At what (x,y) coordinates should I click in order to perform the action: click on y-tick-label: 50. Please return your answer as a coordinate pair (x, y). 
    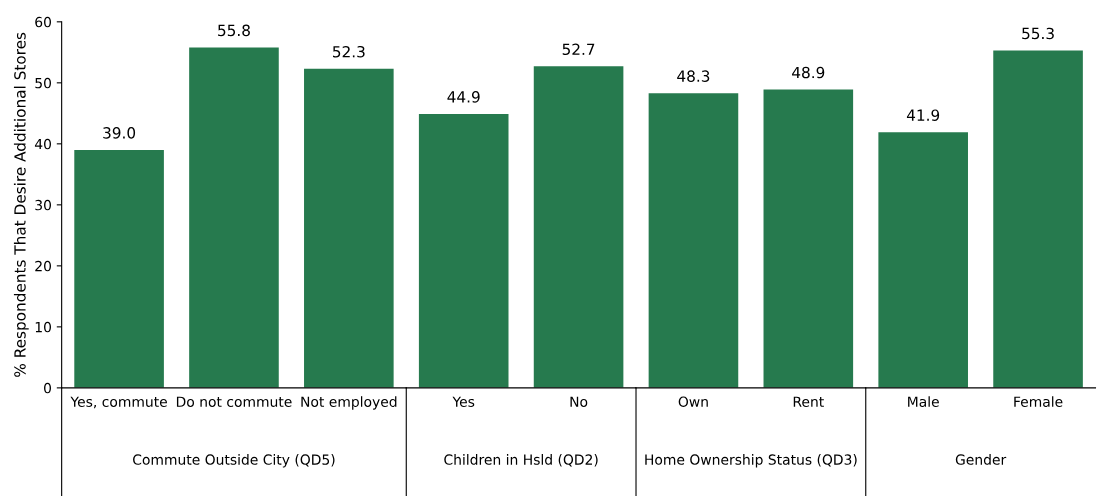
    Looking at the image, I should click on (43, 83).